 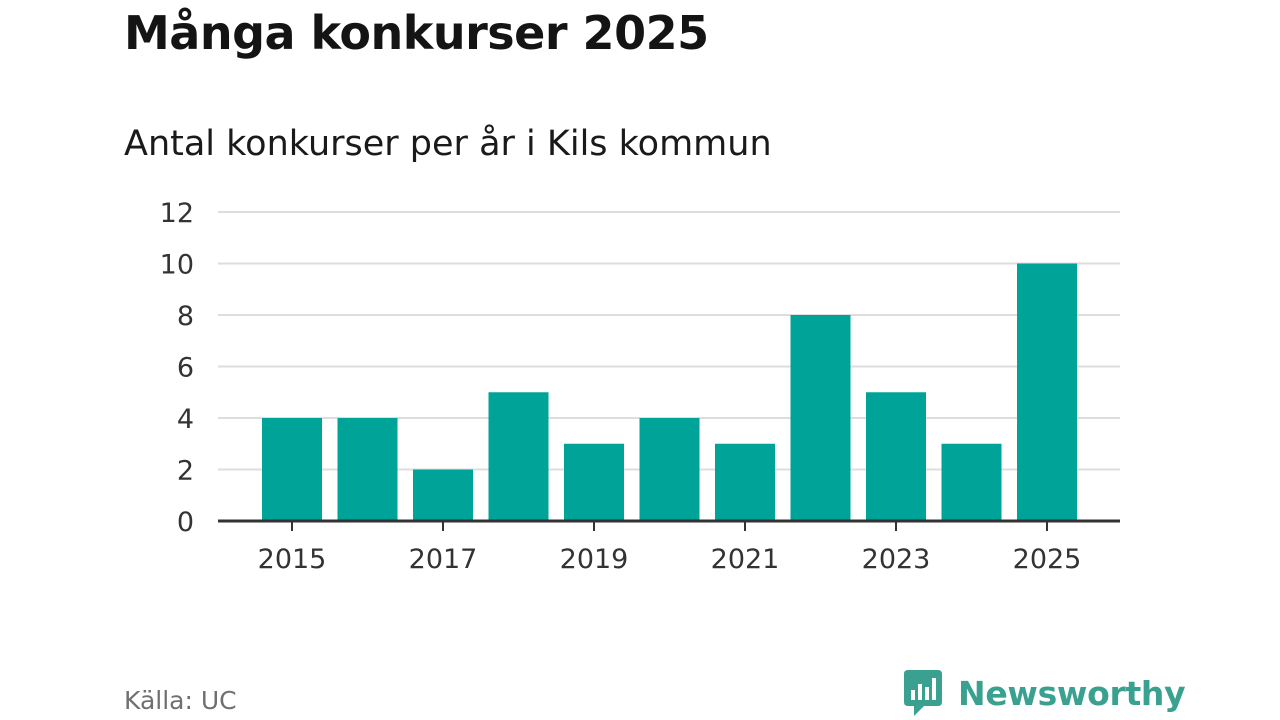 What do you see at coordinates (669, 469) in the screenshot?
I see `bar-2020` at bounding box center [669, 469].